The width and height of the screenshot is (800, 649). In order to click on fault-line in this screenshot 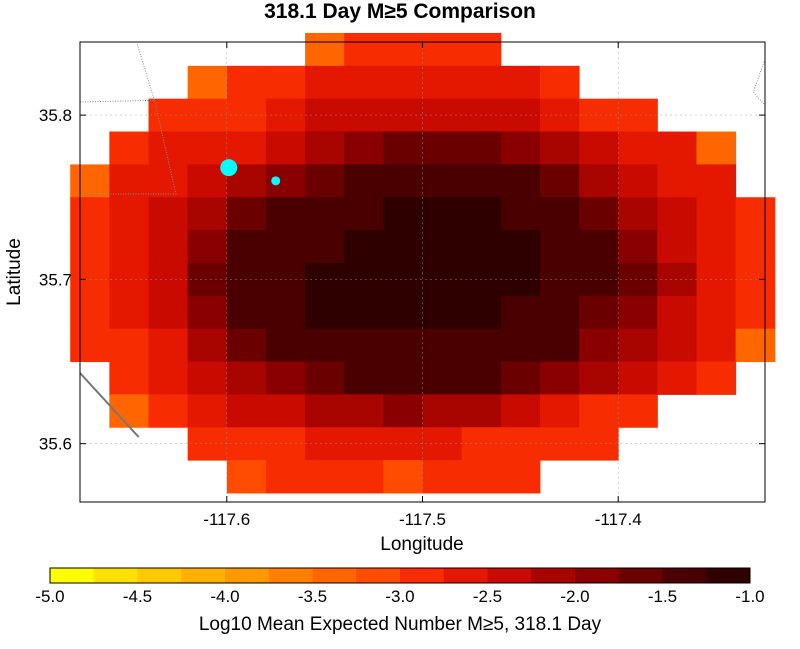, I will do `click(109, 405)`.